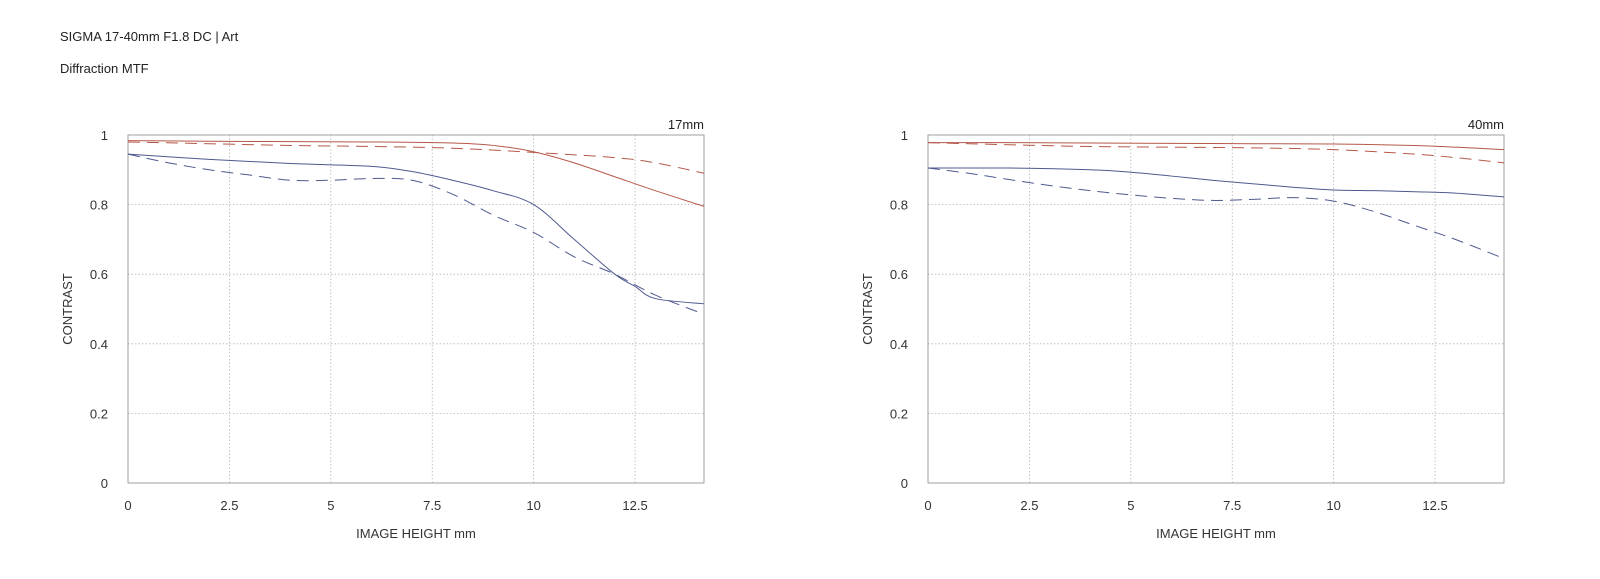 The width and height of the screenshot is (1600, 579). What do you see at coordinates (104, 68) in the screenshot?
I see `chart-subtitle: Diffraction MTF` at bounding box center [104, 68].